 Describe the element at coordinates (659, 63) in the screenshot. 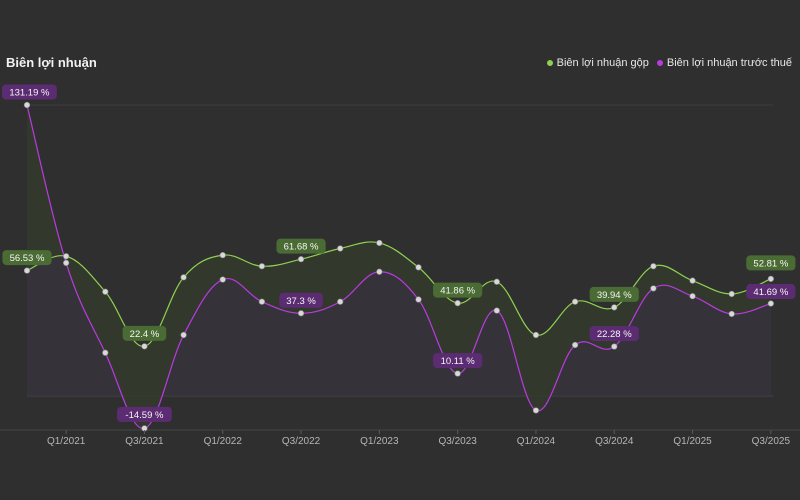

I see `legend-dot-pretax-icon` at that location.